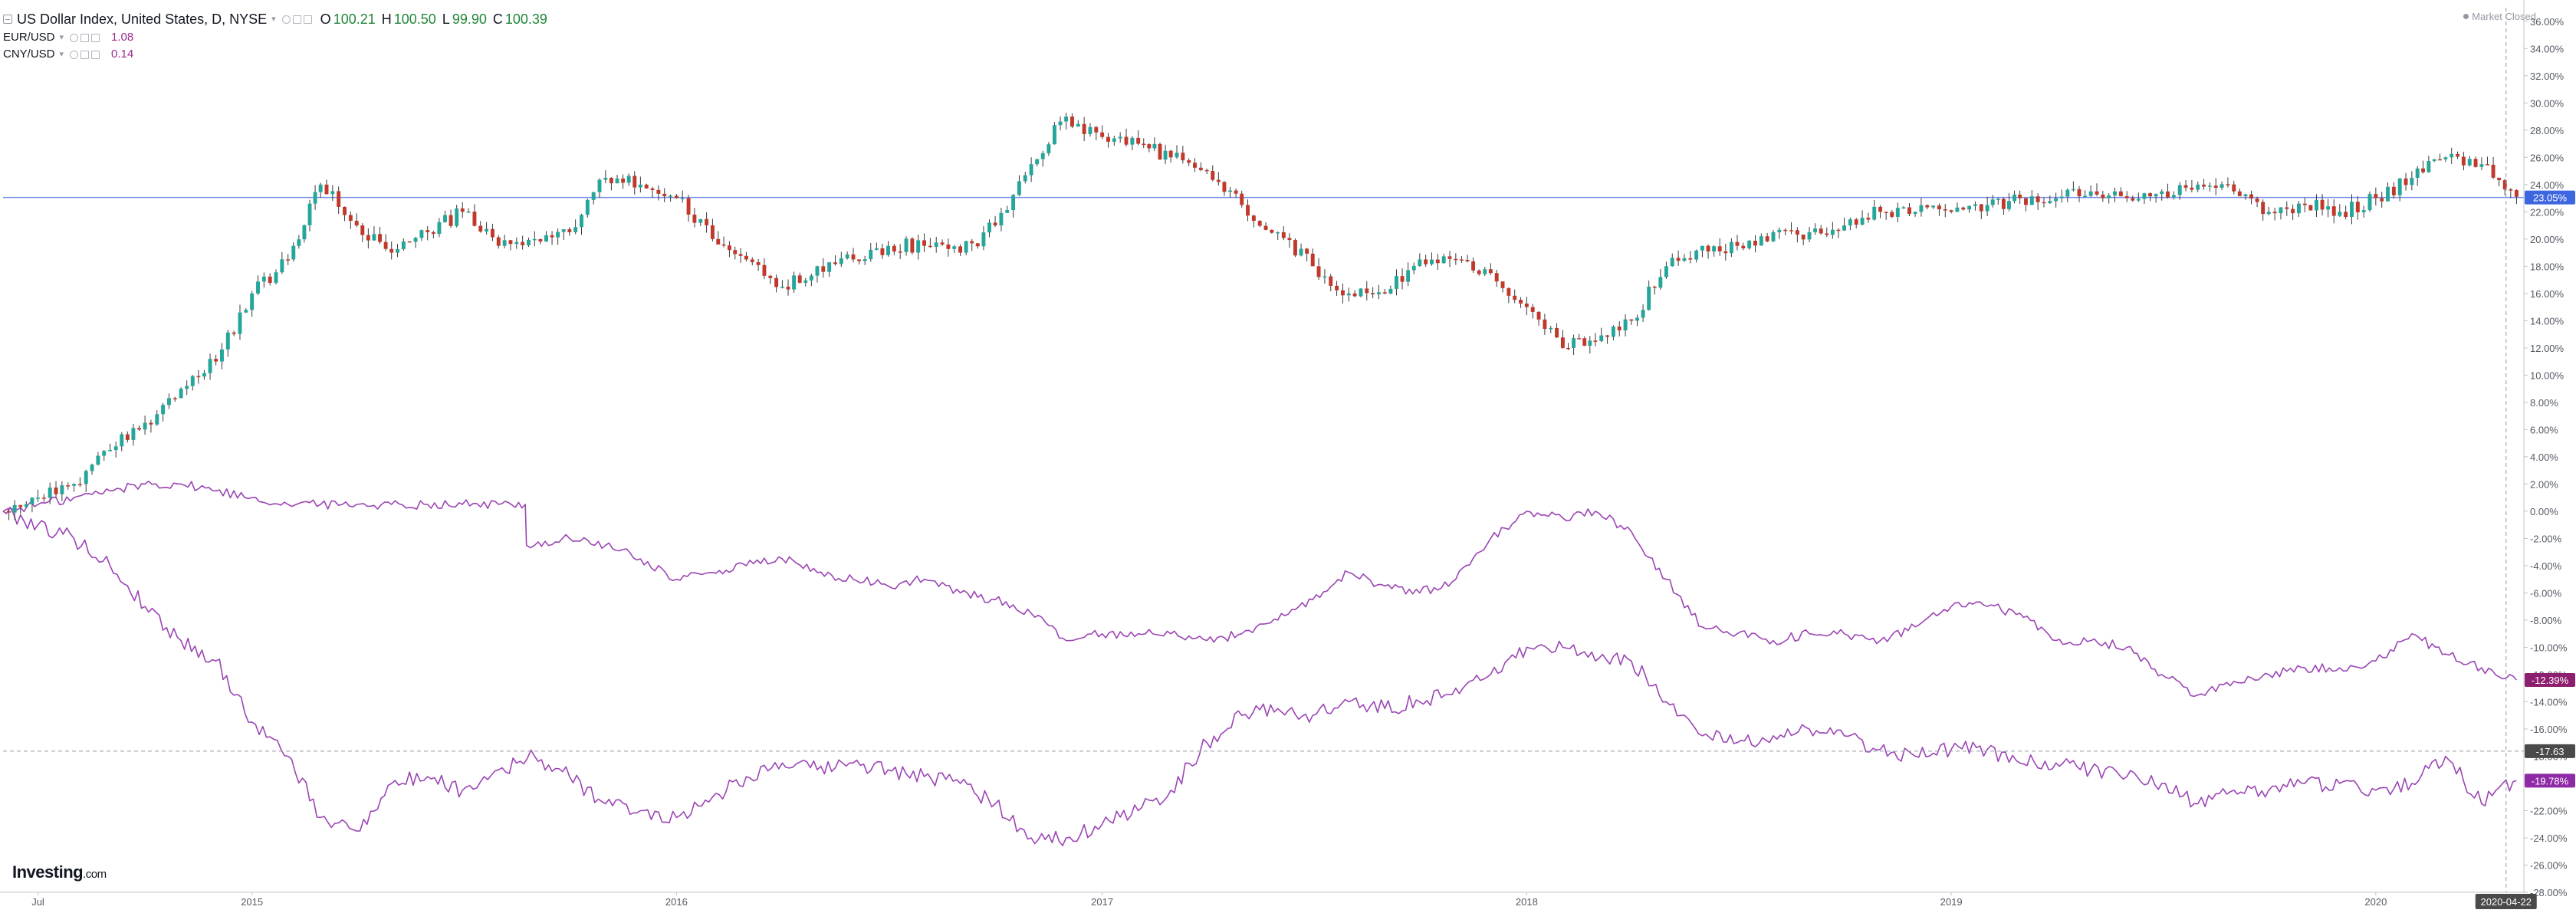 This screenshot has width=2576, height=913. I want to click on legend-symbol: EUR/USD, so click(29, 37).